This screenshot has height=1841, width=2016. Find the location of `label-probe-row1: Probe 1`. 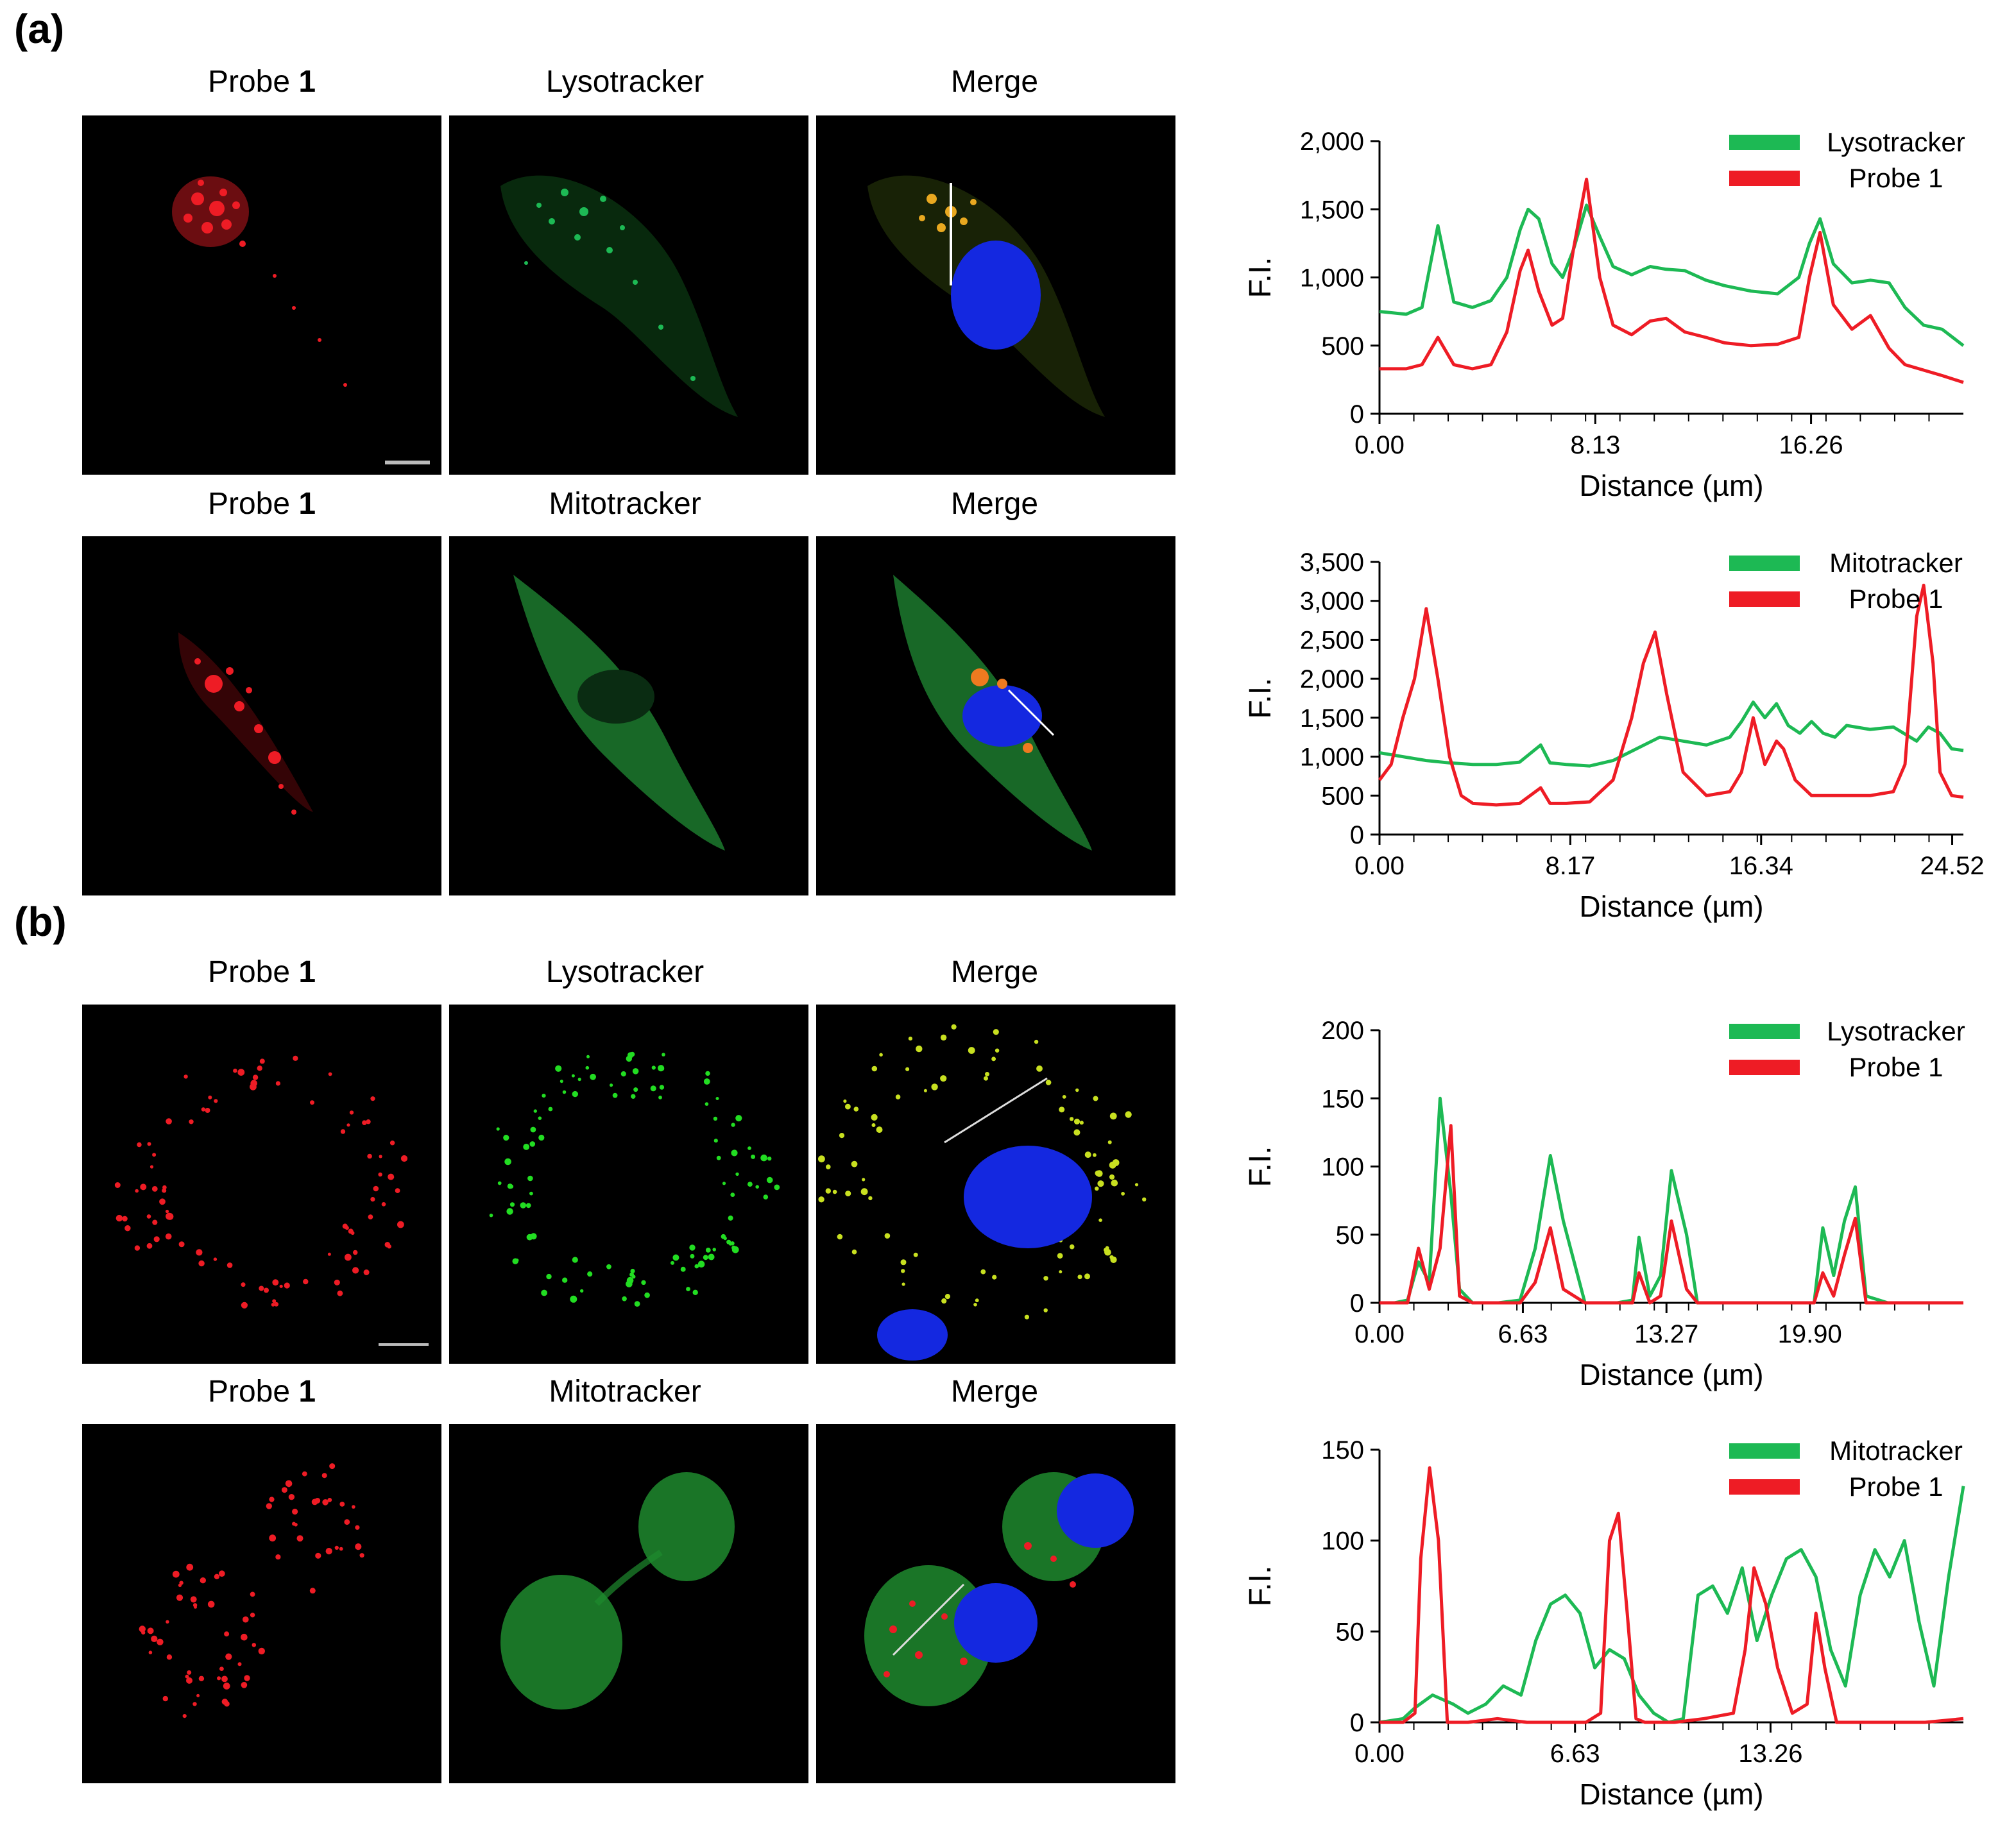

label-probe-row1: Probe 1 is located at coordinates (261, 82).